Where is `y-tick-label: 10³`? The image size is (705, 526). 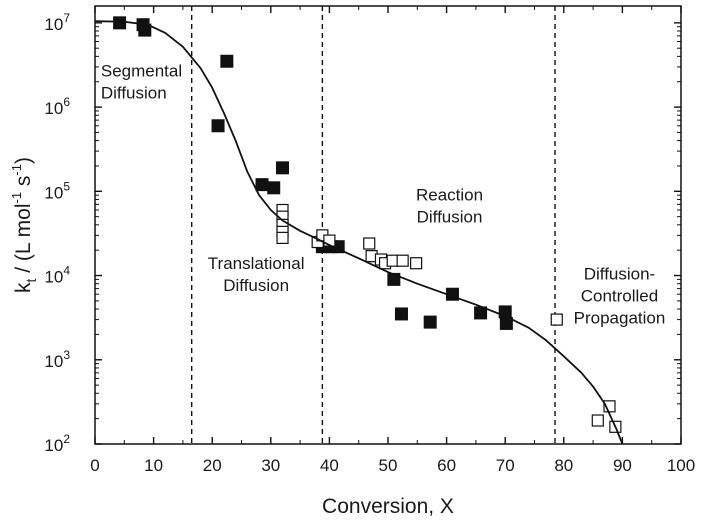
y-tick-label: 10³ is located at coordinates (57, 359).